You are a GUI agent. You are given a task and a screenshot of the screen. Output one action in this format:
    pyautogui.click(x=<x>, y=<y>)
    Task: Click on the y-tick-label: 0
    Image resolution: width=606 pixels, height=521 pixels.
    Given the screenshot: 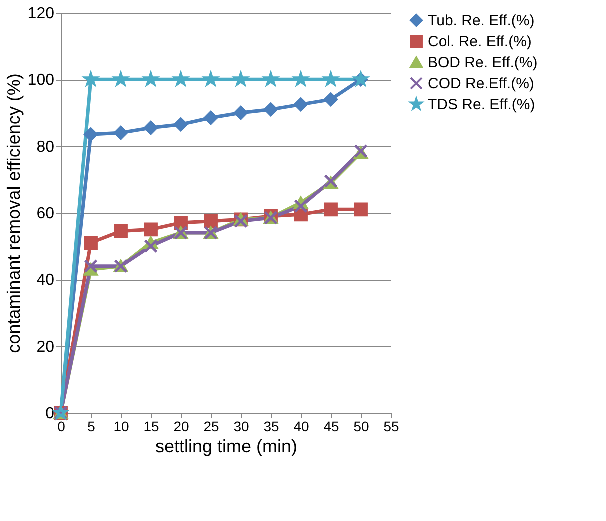 What is the action you would take?
    pyautogui.click(x=50, y=414)
    